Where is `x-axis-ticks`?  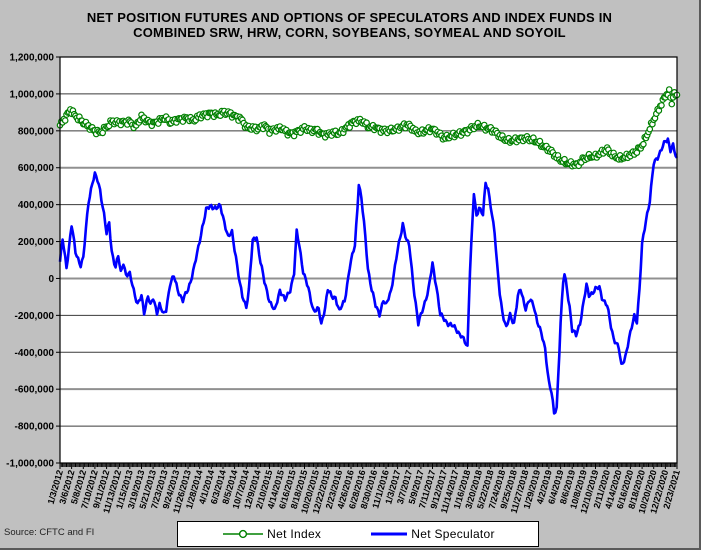 x-axis-ticks is located at coordinates (368, 466).